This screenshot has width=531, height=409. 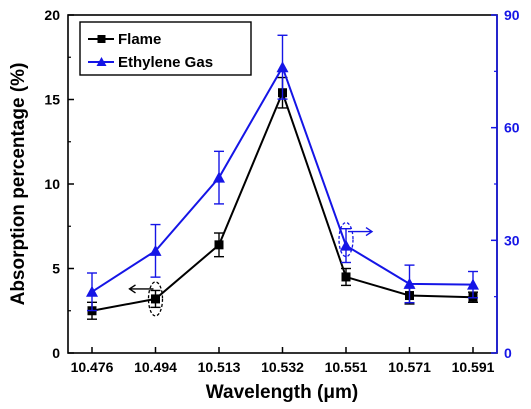 I want to click on x-axis-title-prefix: Wavelength (, so click(x=265, y=392).